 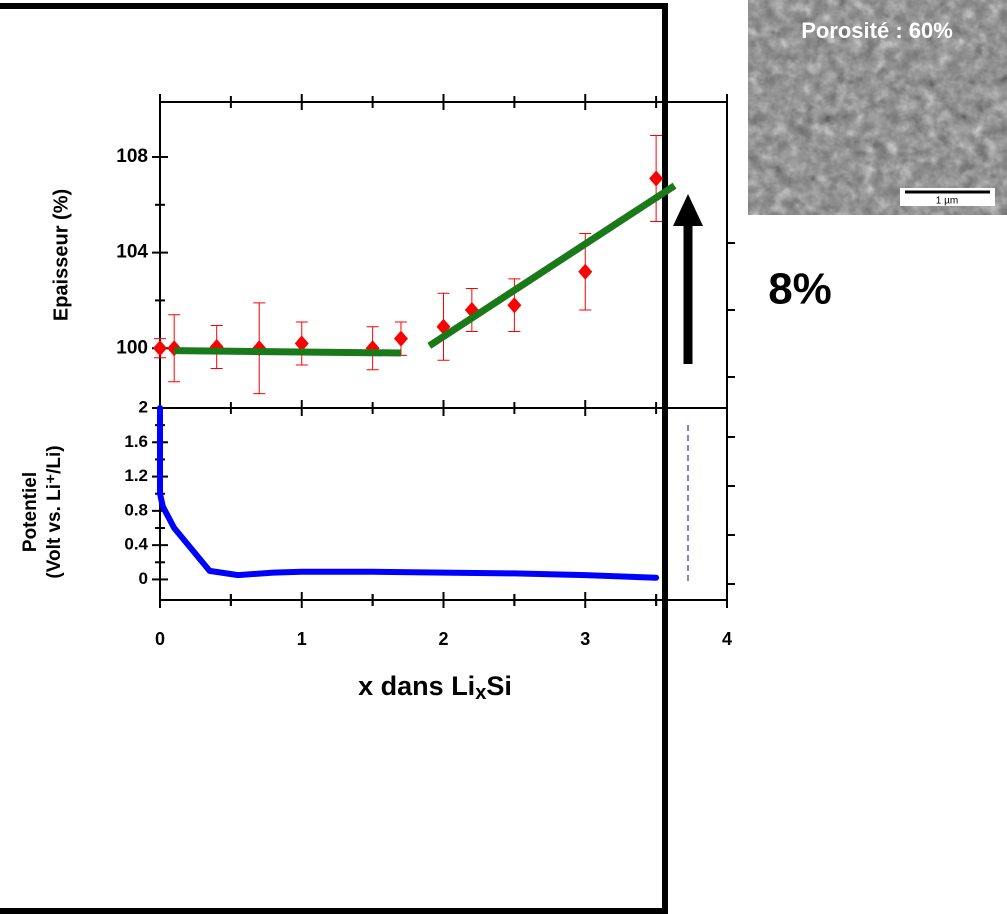 I want to click on y-tick-label: 100, so click(x=132, y=347).